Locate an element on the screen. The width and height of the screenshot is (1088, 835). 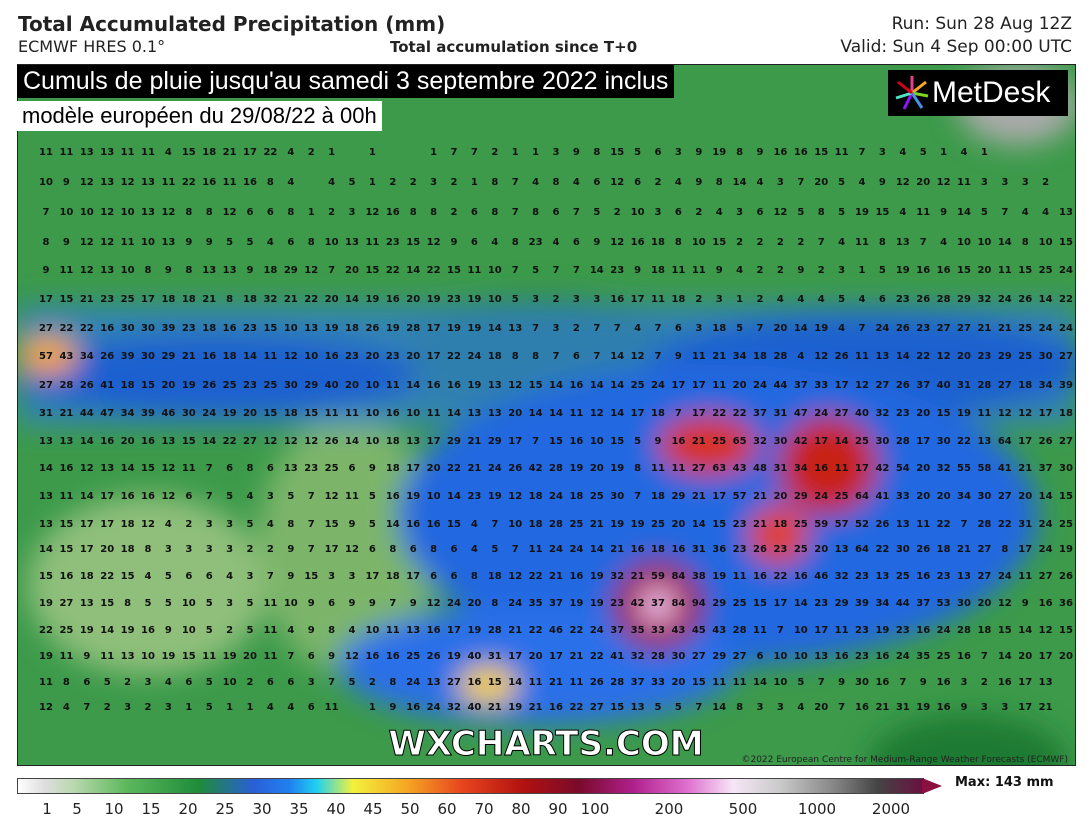
grid-value: 29 is located at coordinates (495, 441).